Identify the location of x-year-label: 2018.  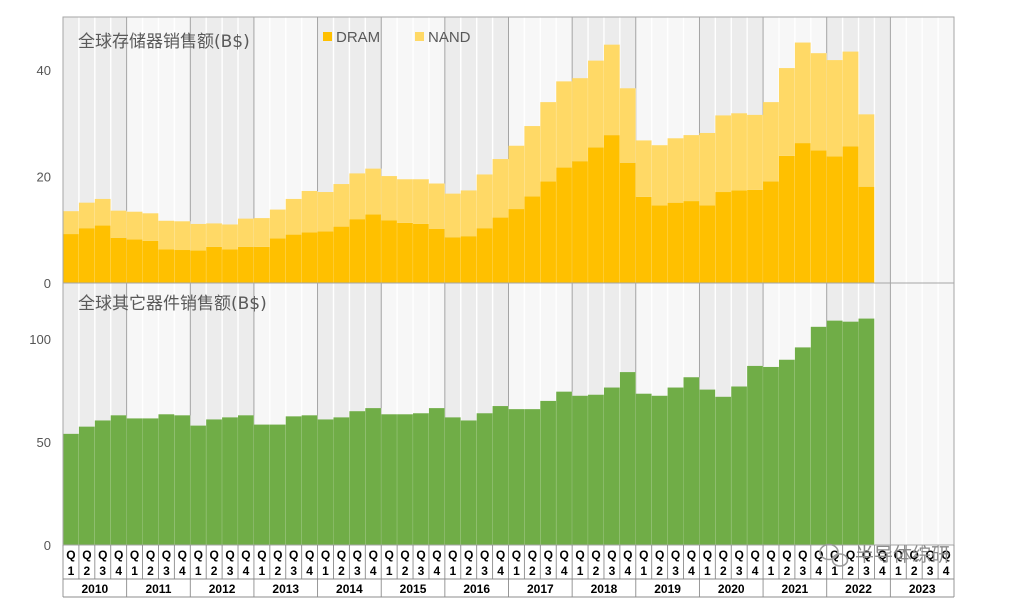
(604, 589).